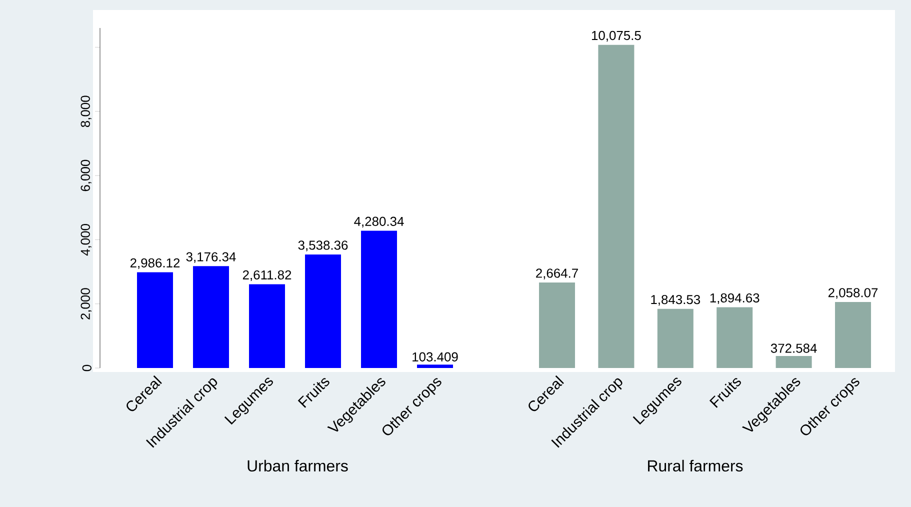  What do you see at coordinates (211, 257) in the screenshot?
I see `data-label: 3,176.34` at bounding box center [211, 257].